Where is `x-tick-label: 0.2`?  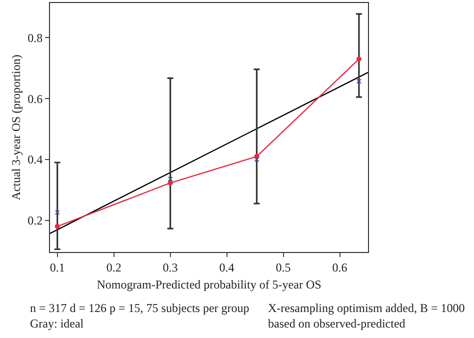 x-tick-label: 0.2 is located at coordinates (114, 267).